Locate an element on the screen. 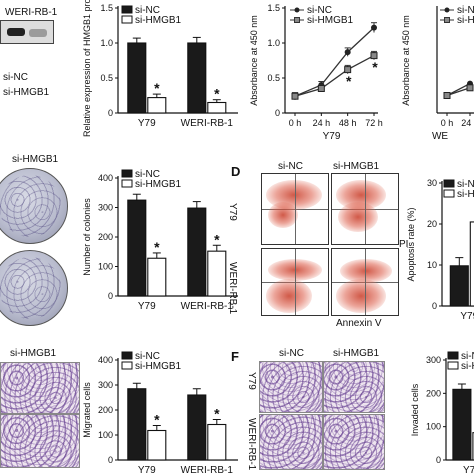  x-tick-label-cck8_y79-2: 48 h is located at coordinates (348, 123).